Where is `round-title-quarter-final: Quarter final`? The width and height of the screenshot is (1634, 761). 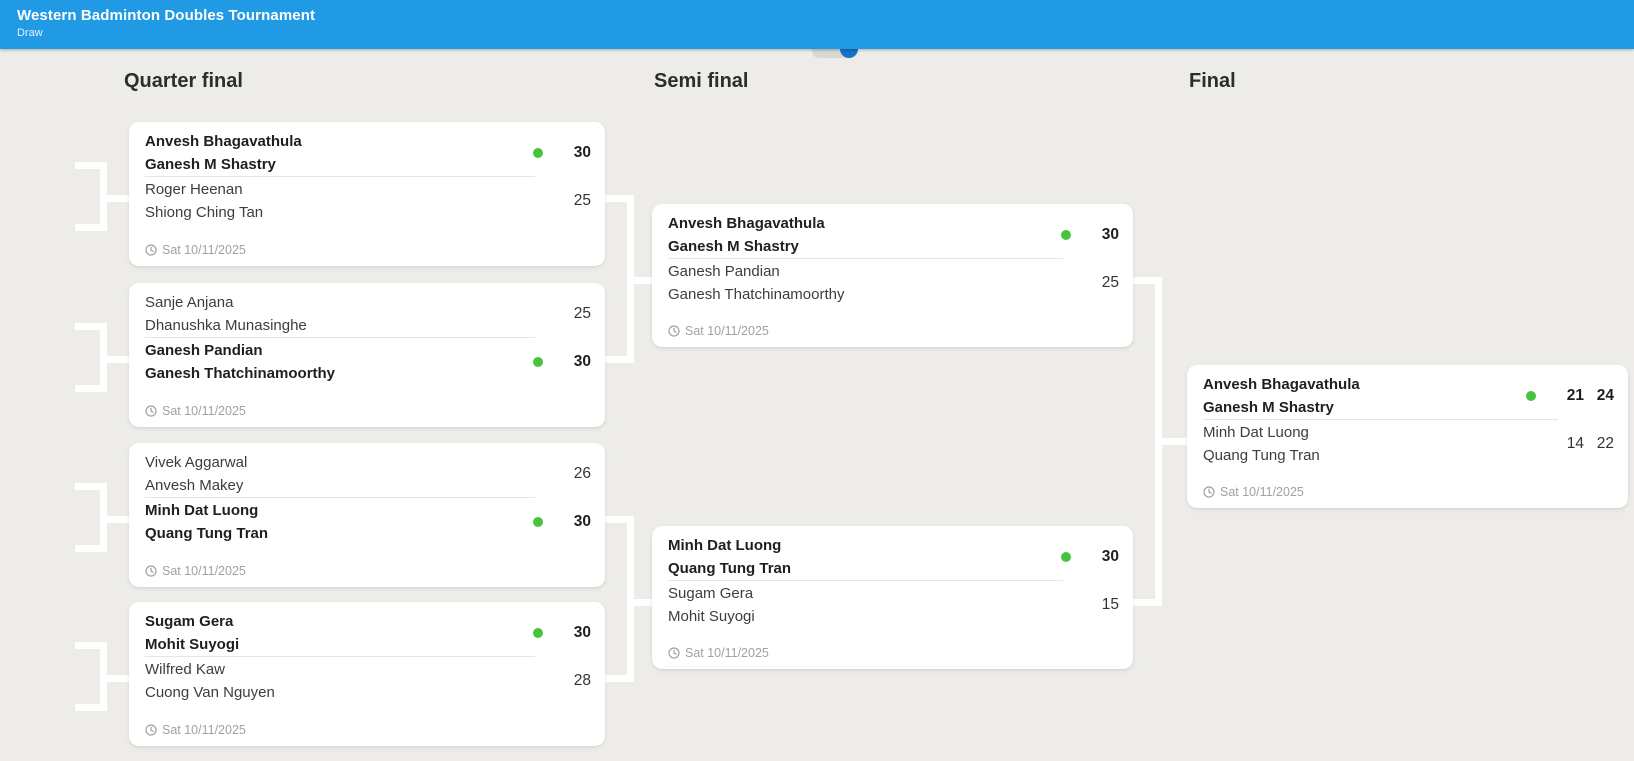 round-title-quarter-final: Quarter final is located at coordinates (183, 81).